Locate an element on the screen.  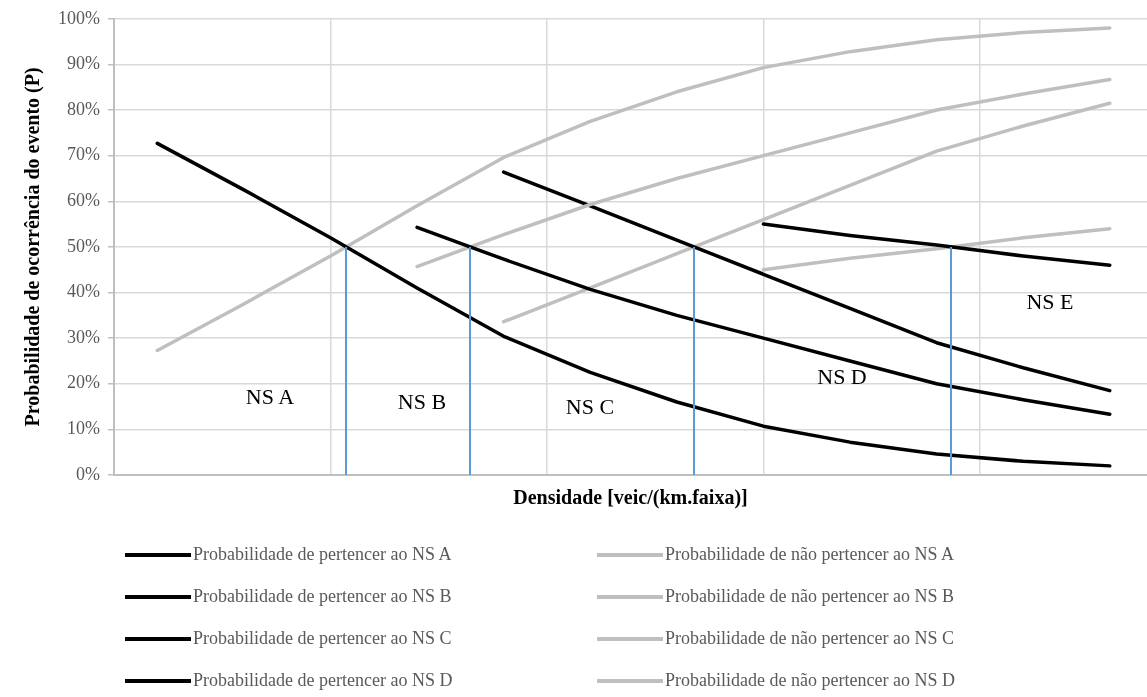
legend-label: Probabilidade de não pertencer ao NS C is located at coordinates (809, 638).